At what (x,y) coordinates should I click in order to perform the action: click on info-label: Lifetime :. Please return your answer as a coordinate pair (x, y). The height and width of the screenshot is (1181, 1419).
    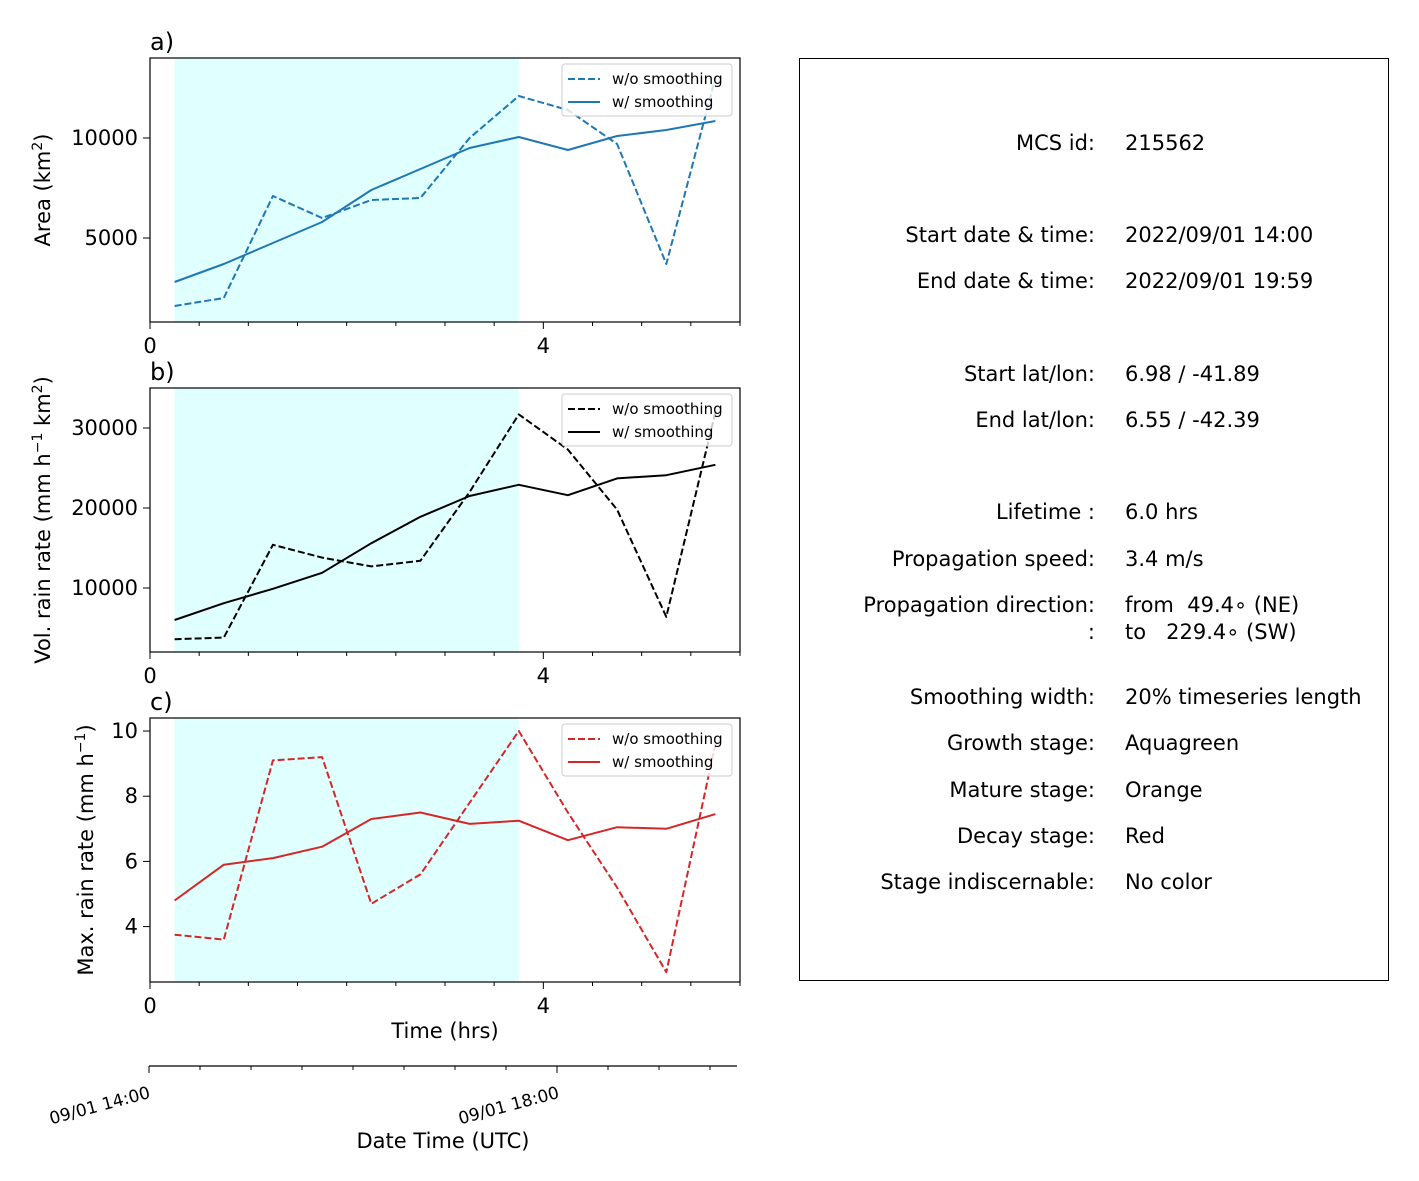
    Looking at the image, I should click on (1045, 512).